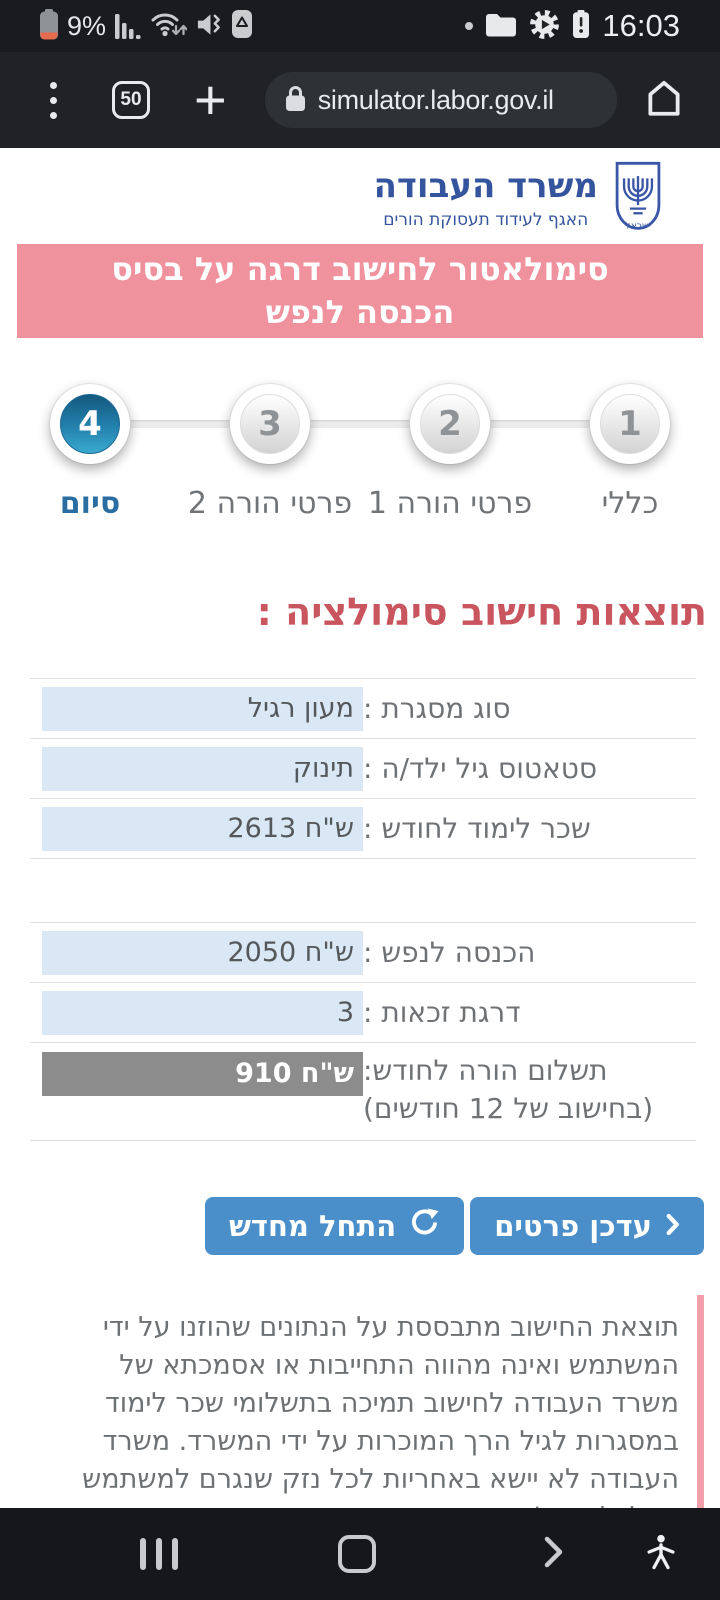 Image resolution: width=720 pixels, height=1600 pixels. I want to click on url-bar: simulator.labor.gov.il, so click(440, 100).